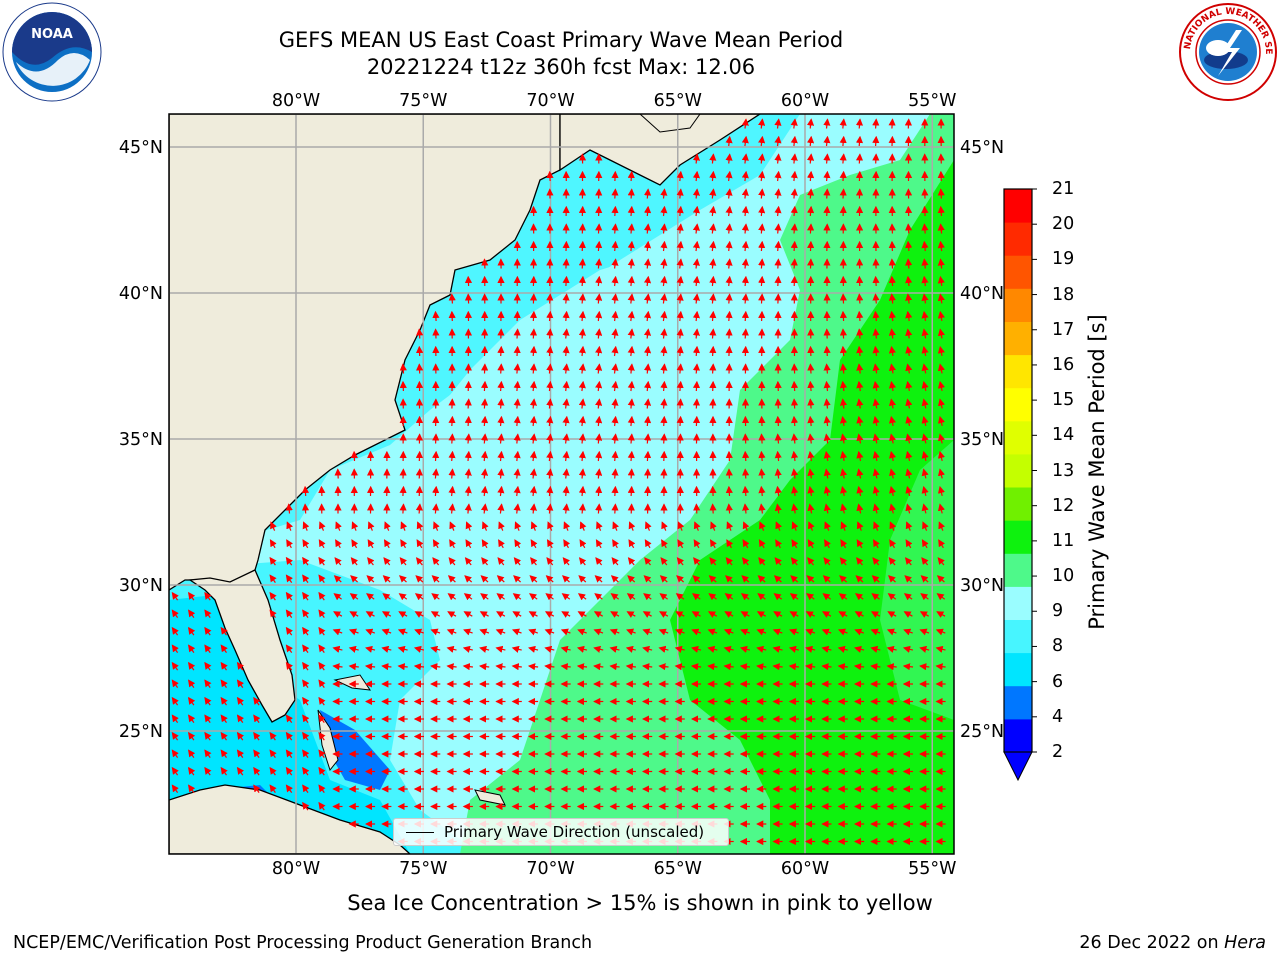 Image resolution: width=1280 pixels, height=960 pixels. What do you see at coordinates (141, 294) in the screenshot?
I see `lat-tick-label-left: 40°N` at bounding box center [141, 294].